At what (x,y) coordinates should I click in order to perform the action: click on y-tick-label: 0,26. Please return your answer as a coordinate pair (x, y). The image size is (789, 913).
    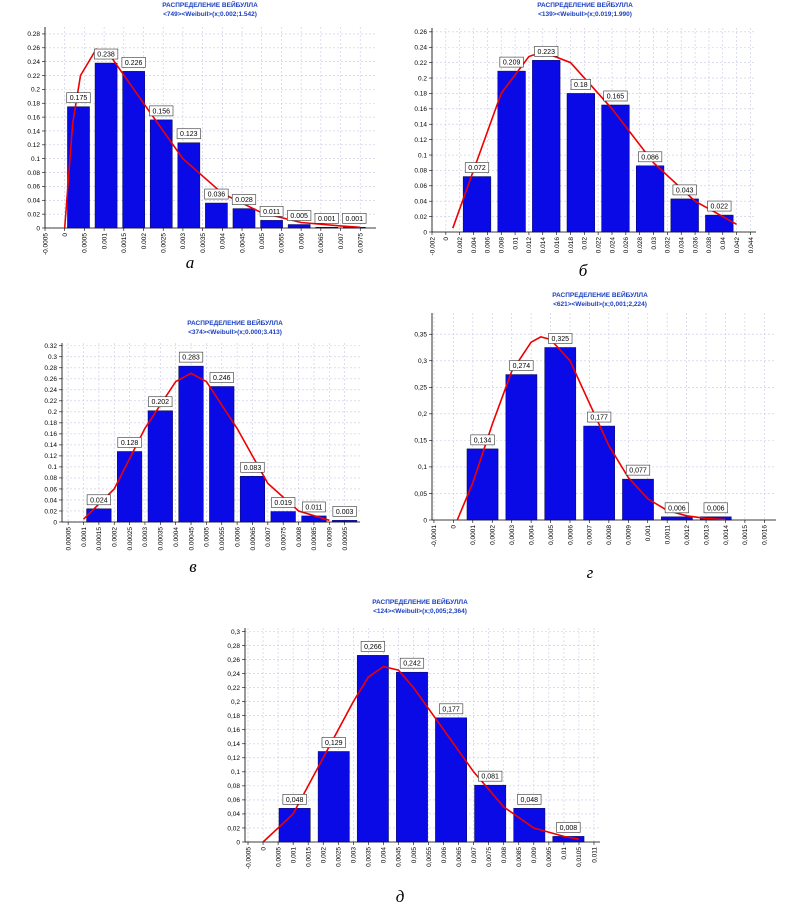
    Looking at the image, I should click on (233, 660).